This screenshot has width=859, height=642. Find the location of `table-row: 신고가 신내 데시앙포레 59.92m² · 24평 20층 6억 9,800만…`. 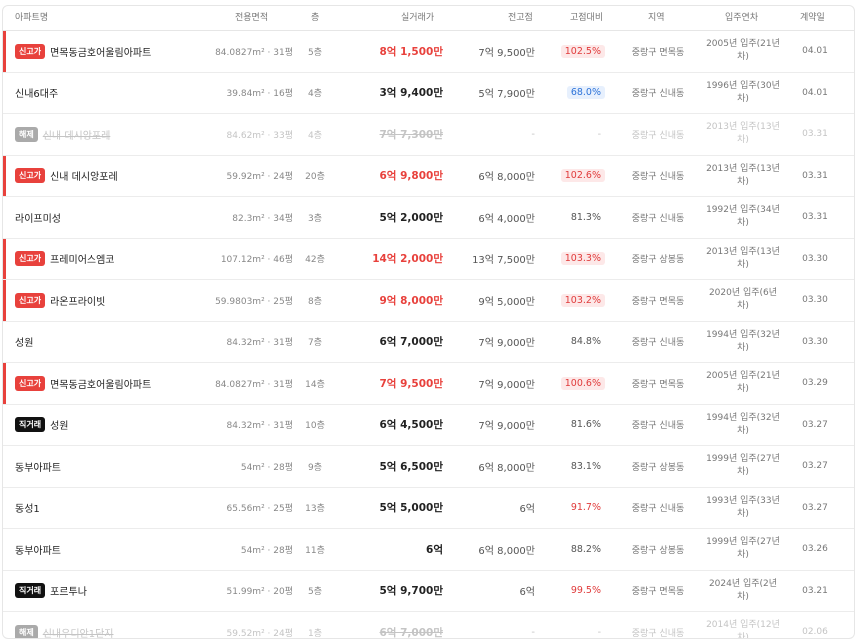

table-row: 신고가 신내 데시앙포레 59.92m² · 24평 20층 6억 9,800만… is located at coordinates (428, 176).